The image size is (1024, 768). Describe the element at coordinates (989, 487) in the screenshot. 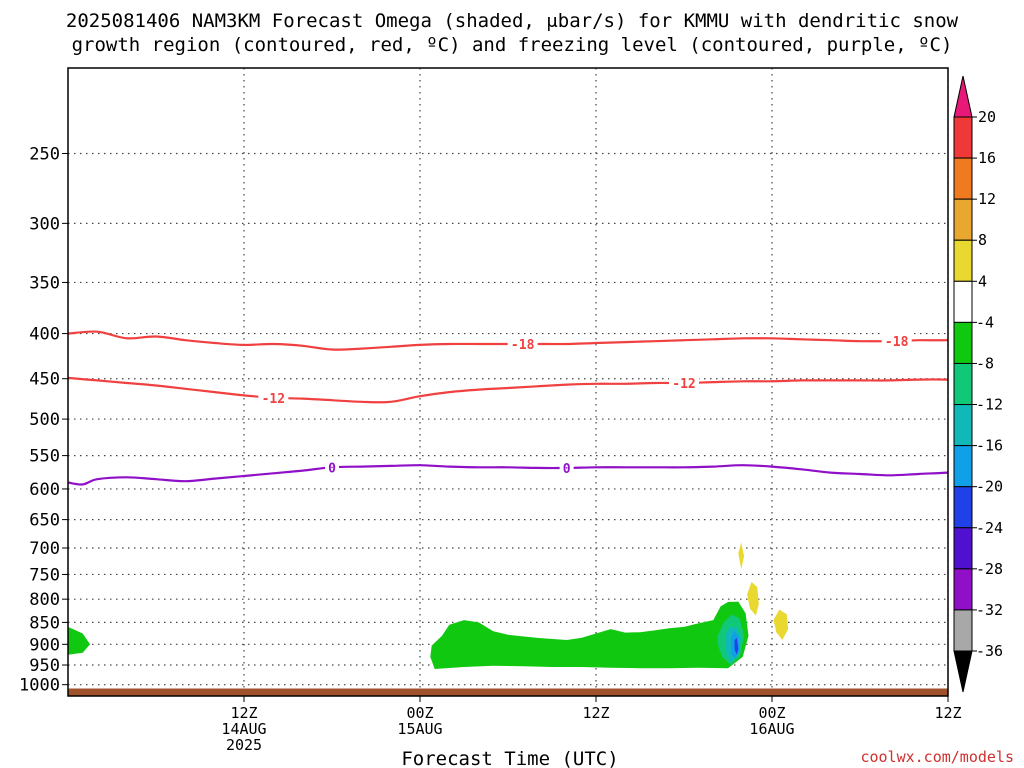

I see `colorbar-tick-label-9: -20` at that location.